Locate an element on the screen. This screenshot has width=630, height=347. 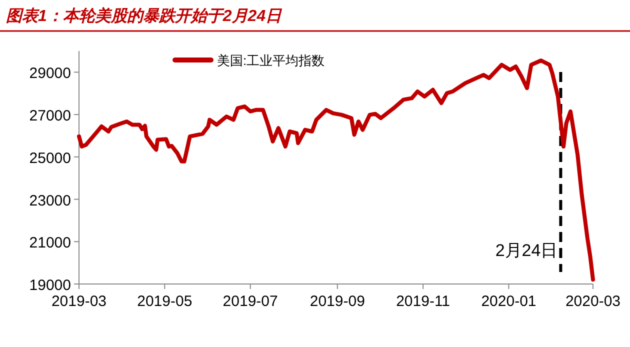
y-tick-label: 27000 is located at coordinates (50, 116).